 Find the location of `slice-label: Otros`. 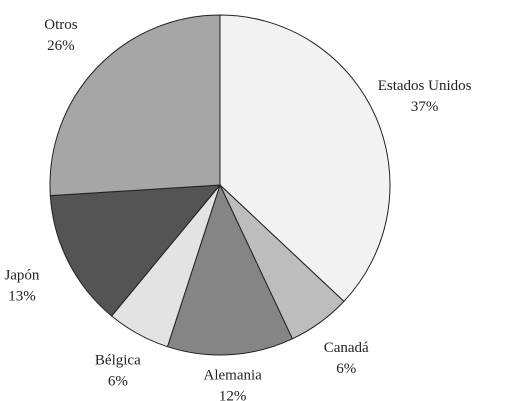

slice-label: Otros is located at coordinates (60, 25).